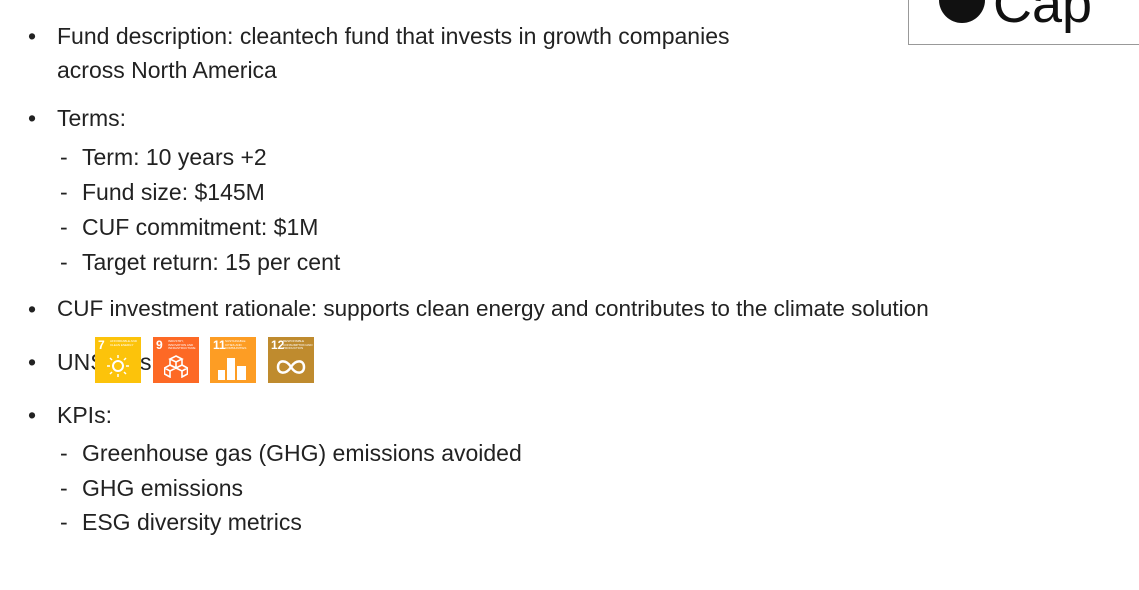  I want to click on sub-item: Fund size: $145M, so click(173, 192).